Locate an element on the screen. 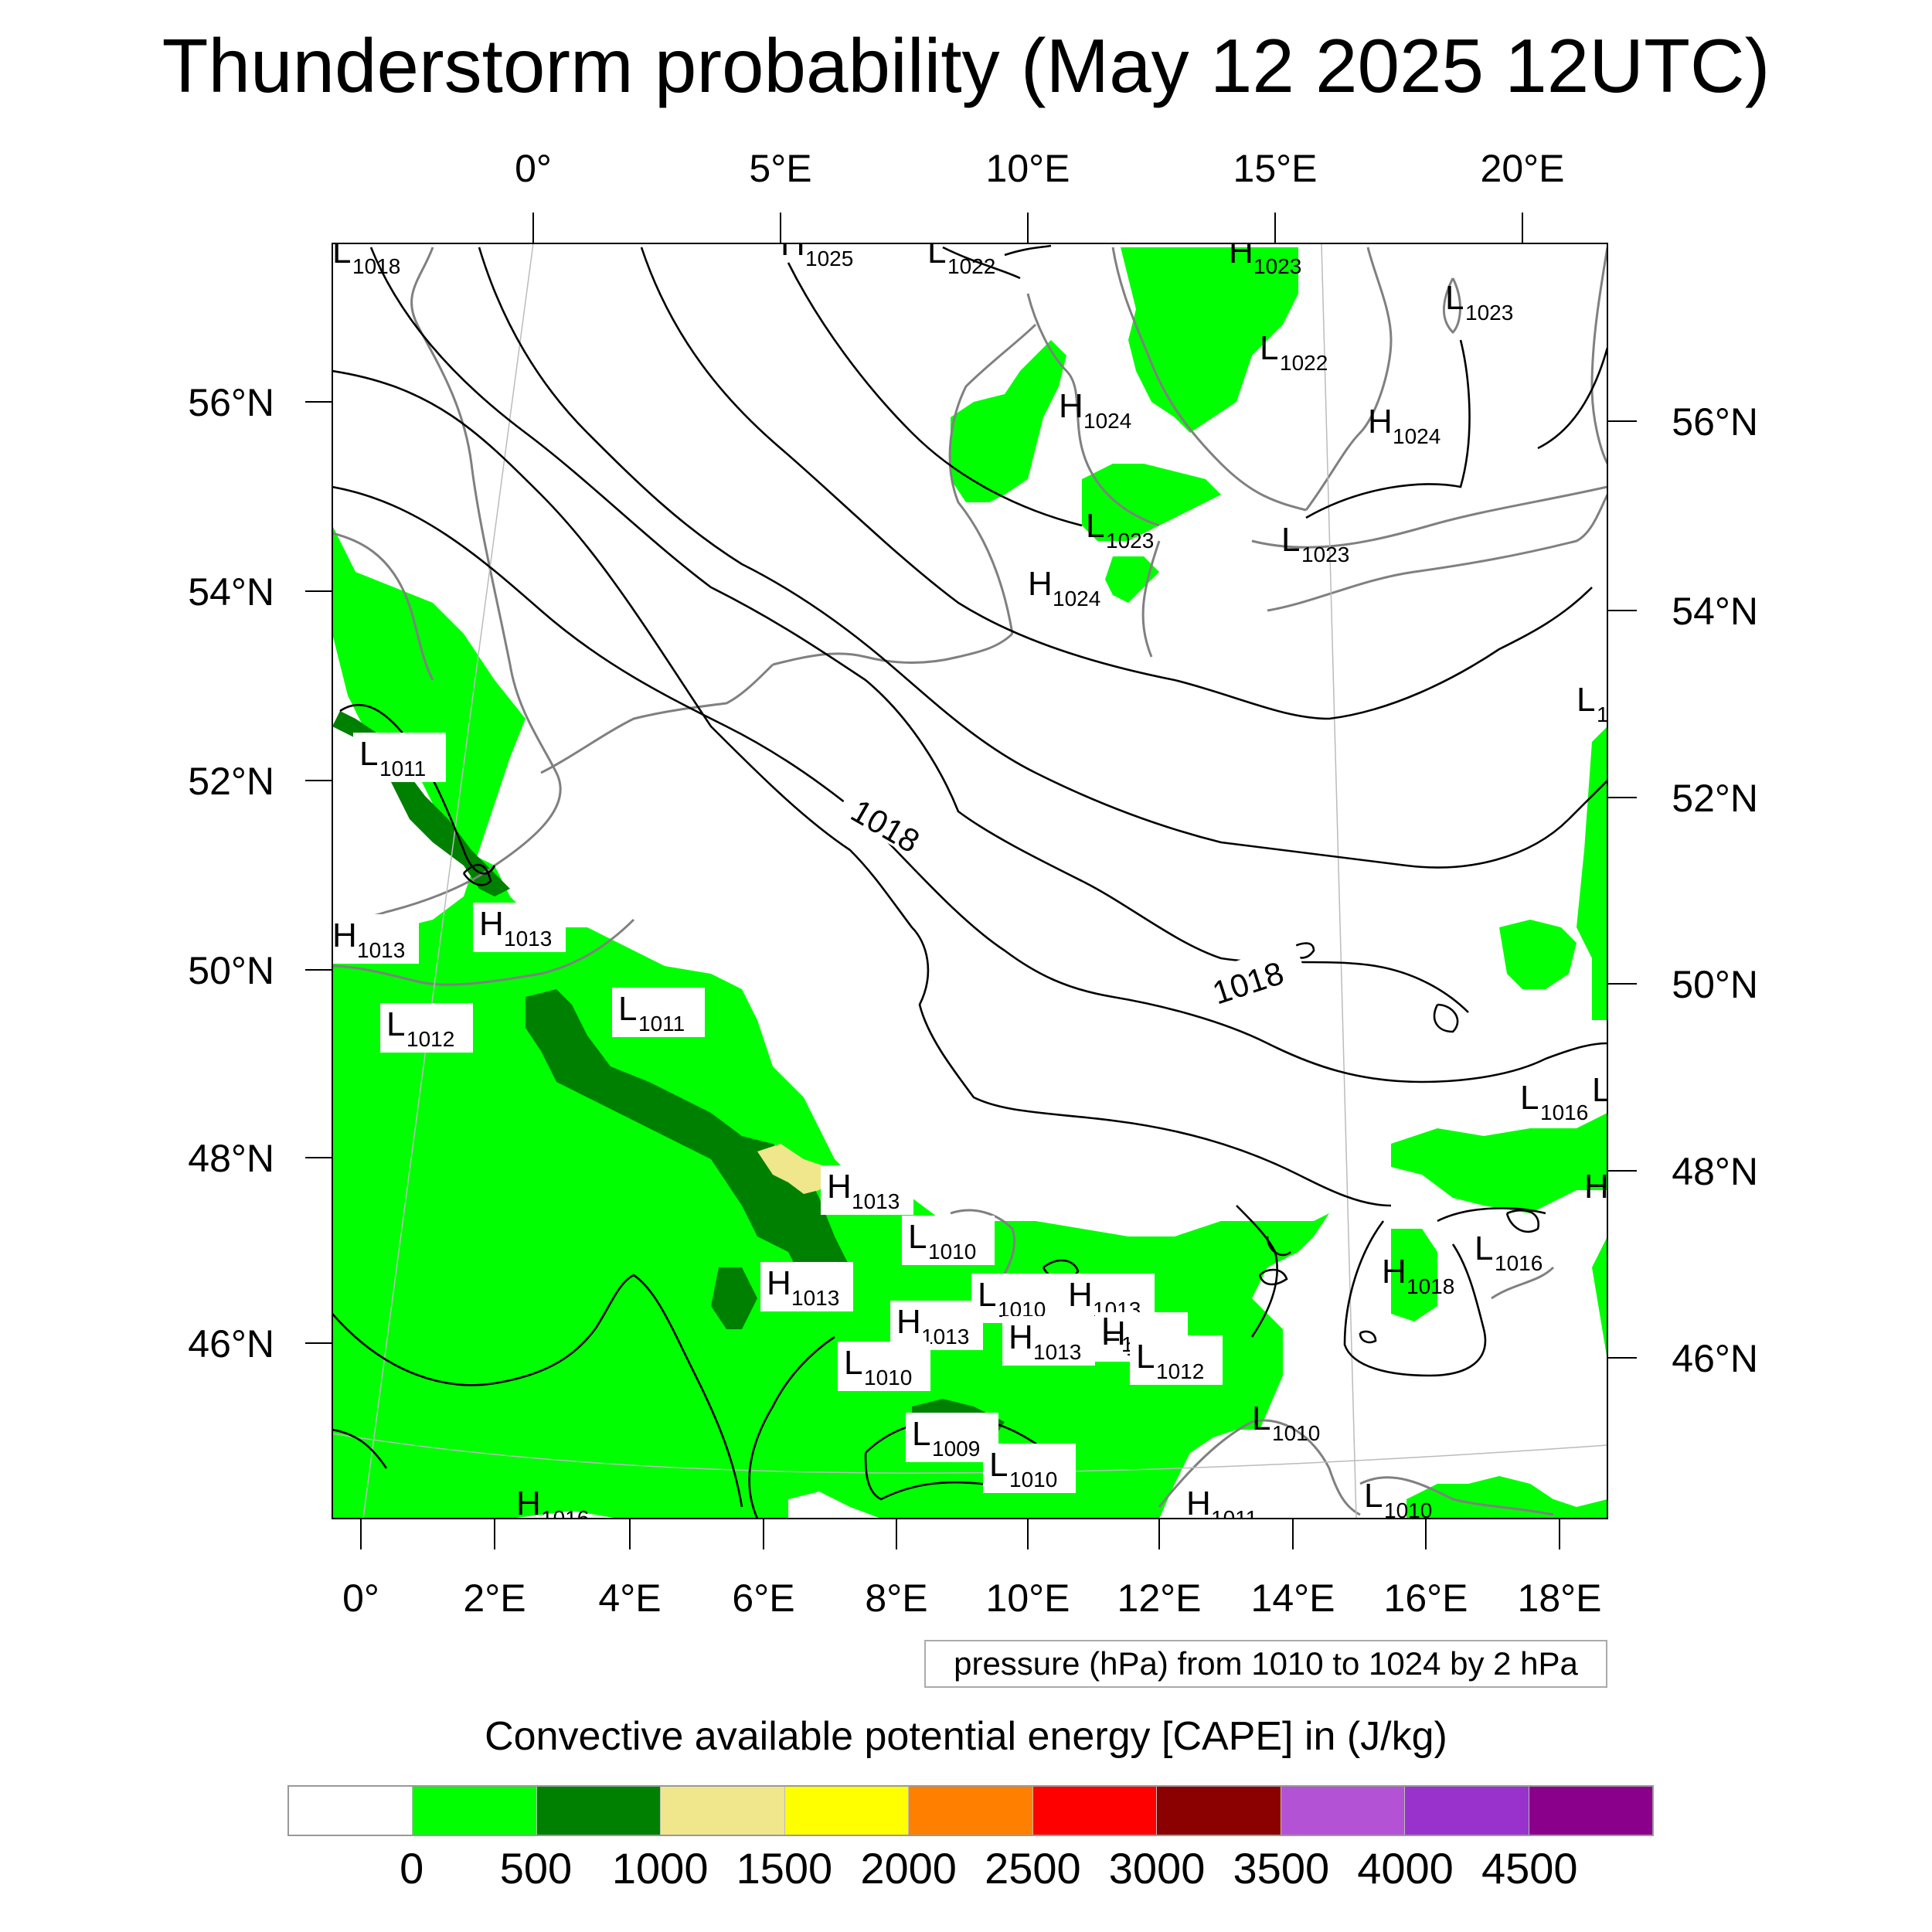 This screenshot has height=1932, width=1932. bottom-lon-label: 0° is located at coordinates (360, 1599).